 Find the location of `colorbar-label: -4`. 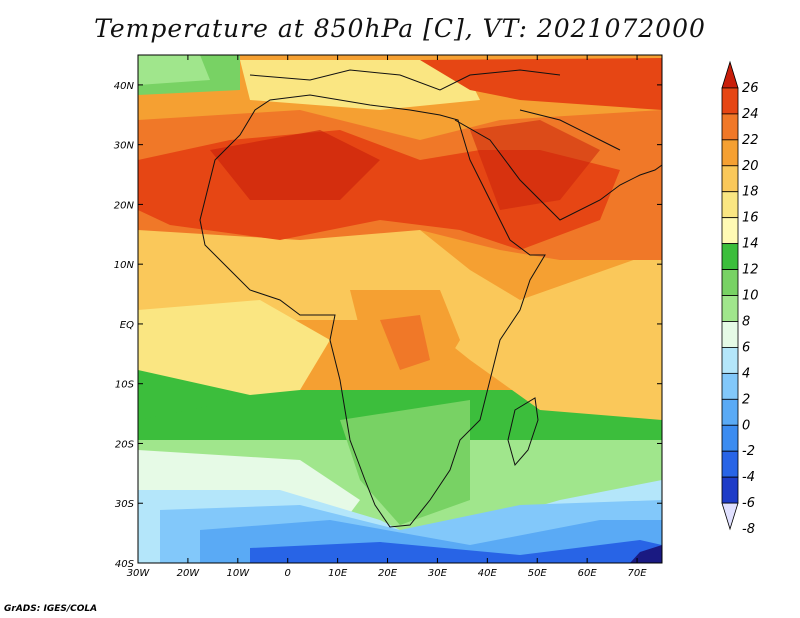

colorbar-label: -4 is located at coordinates (748, 477).